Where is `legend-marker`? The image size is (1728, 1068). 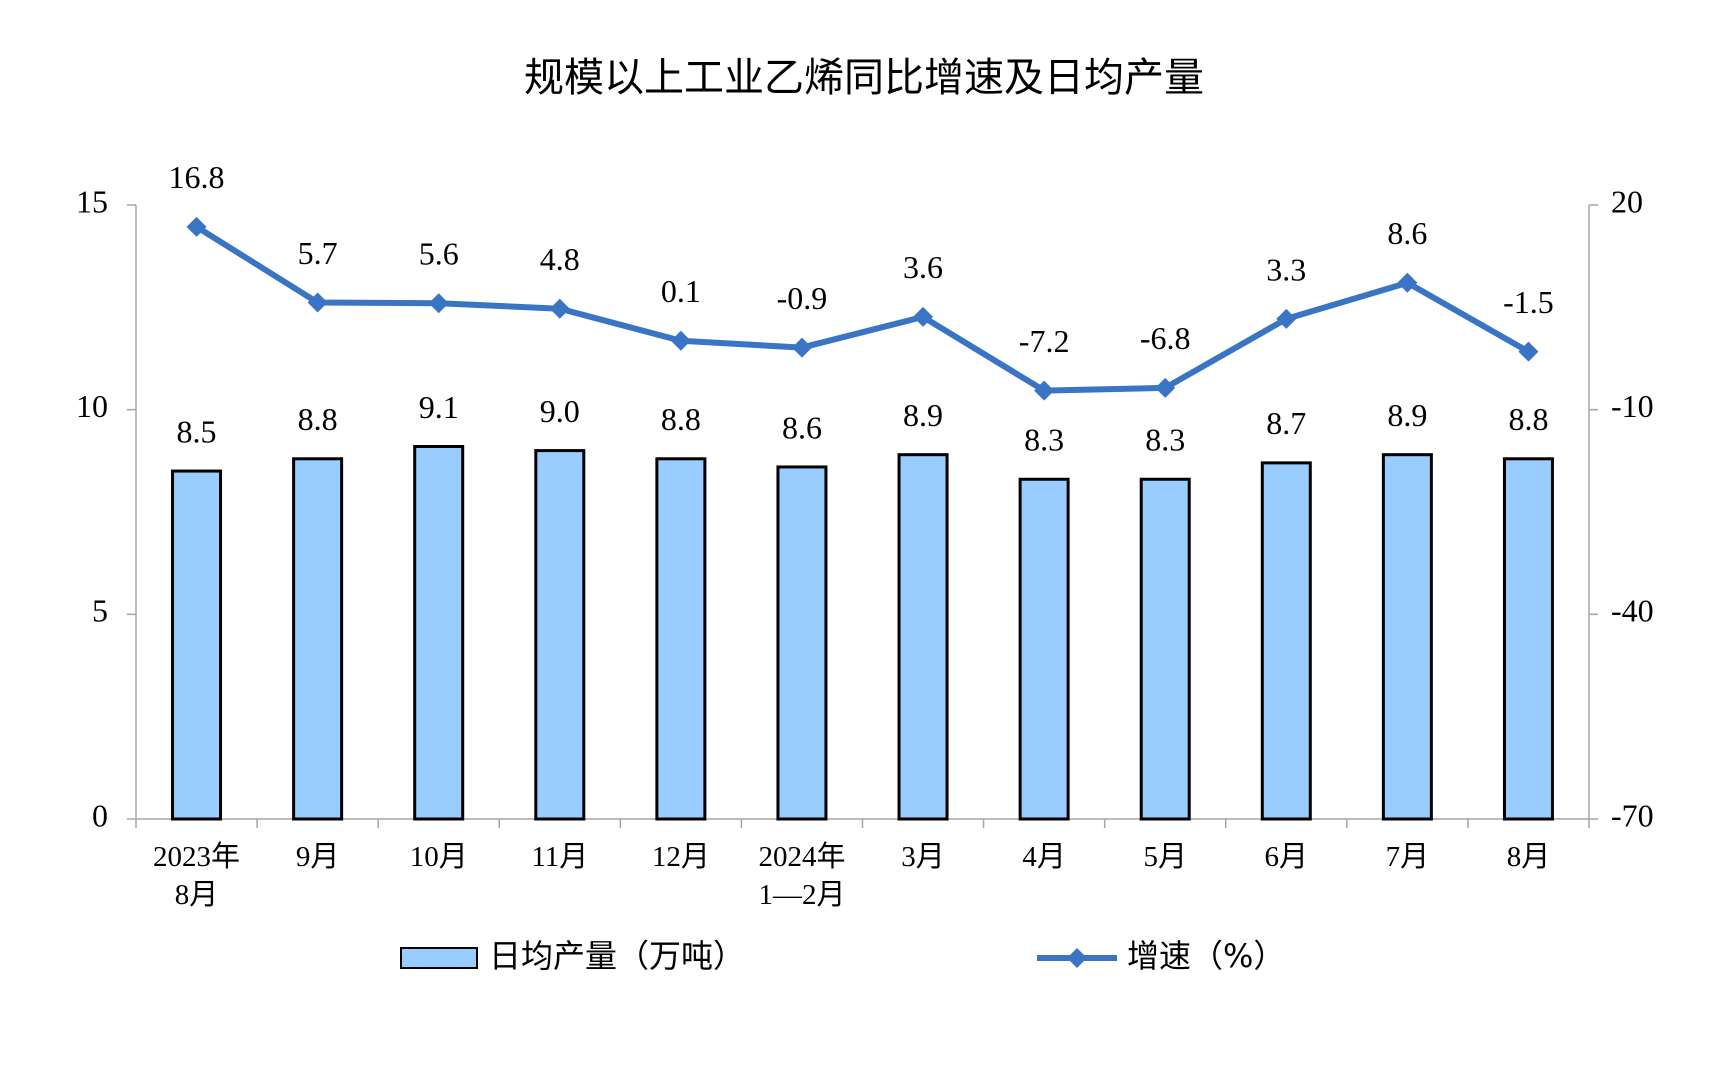 legend-marker is located at coordinates (1077, 958).